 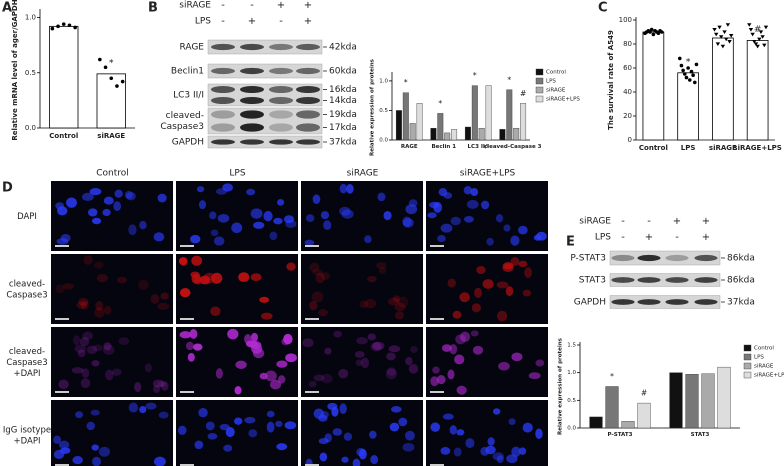 I want to click on significance-mark: *, so click(x=475, y=75).